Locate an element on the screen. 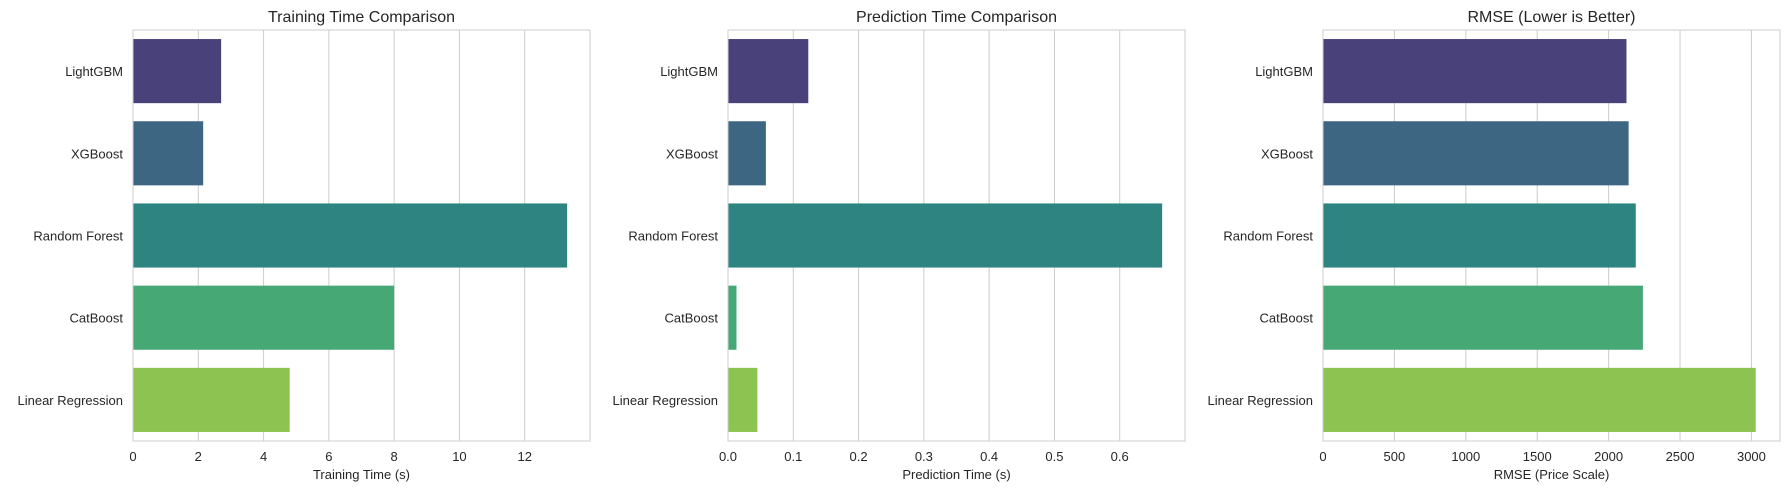  chart2-category-label: XGBoost is located at coordinates (692, 153).